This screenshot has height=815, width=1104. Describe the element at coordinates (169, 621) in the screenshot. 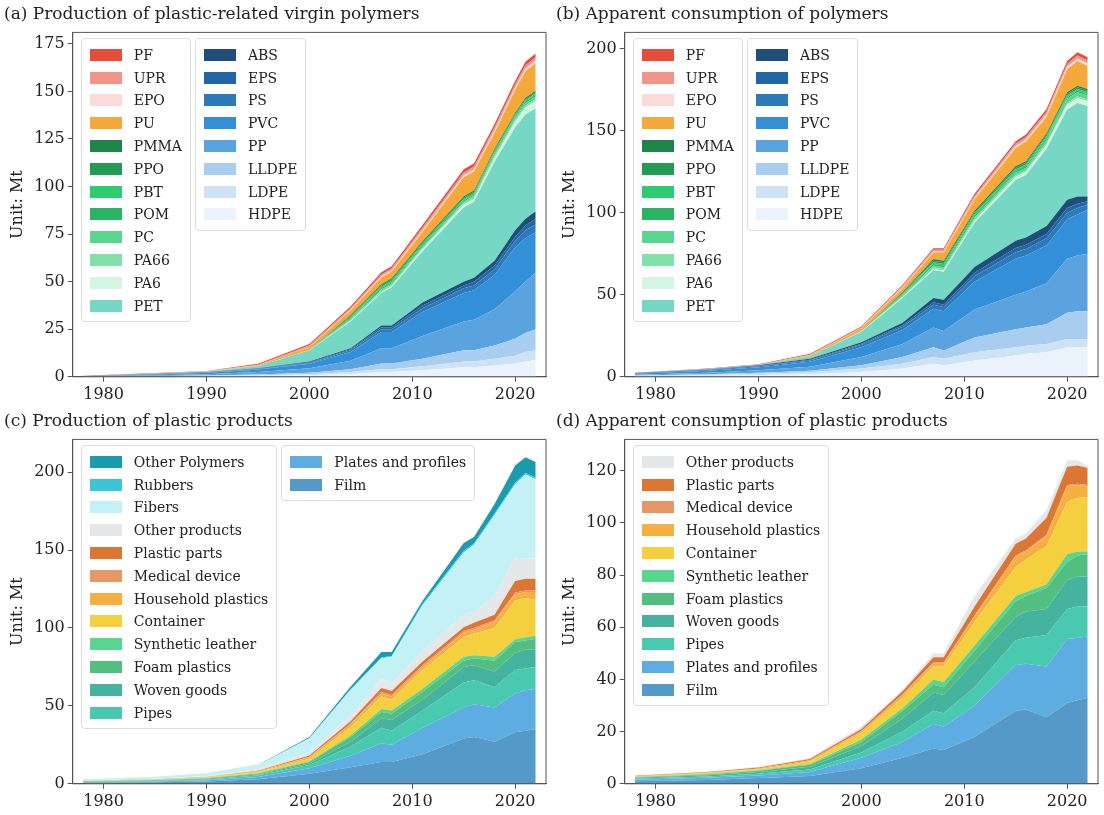

I see `legend-label: Container` at that location.